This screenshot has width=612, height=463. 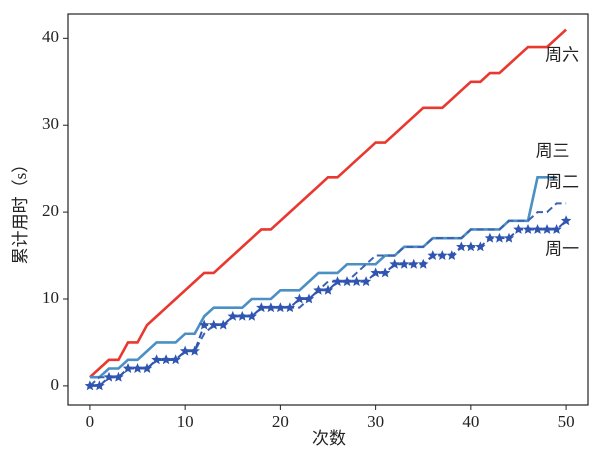 I want to click on series-label: 周一, so click(x=562, y=249).